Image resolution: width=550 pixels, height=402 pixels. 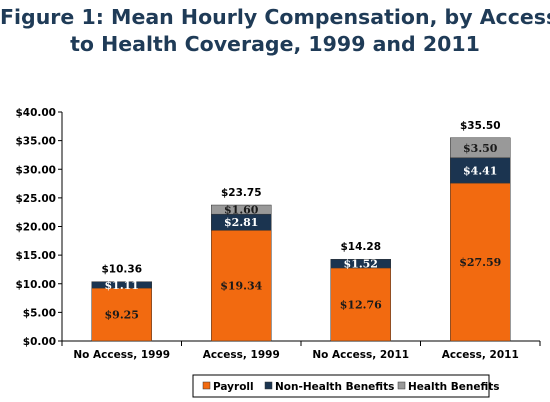 What do you see at coordinates (39, 342) in the screenshot?
I see `y-tick-label: $0.00` at bounding box center [39, 342].